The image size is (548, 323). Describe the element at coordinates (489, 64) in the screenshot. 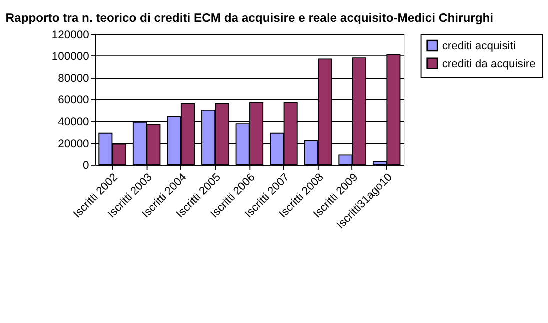

I see `legend-label: crediti da acquisire` at that location.